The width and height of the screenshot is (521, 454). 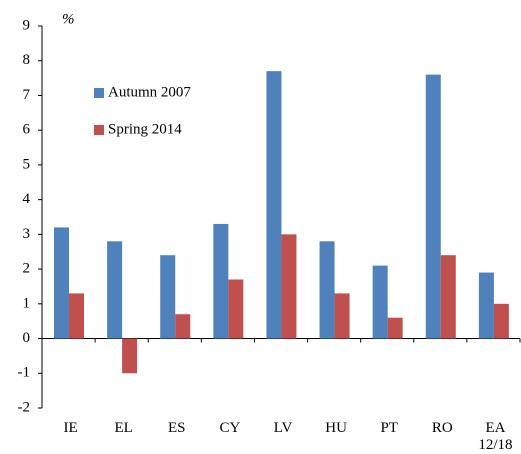 I want to click on y-tick-label: -1, so click(x=24, y=373).